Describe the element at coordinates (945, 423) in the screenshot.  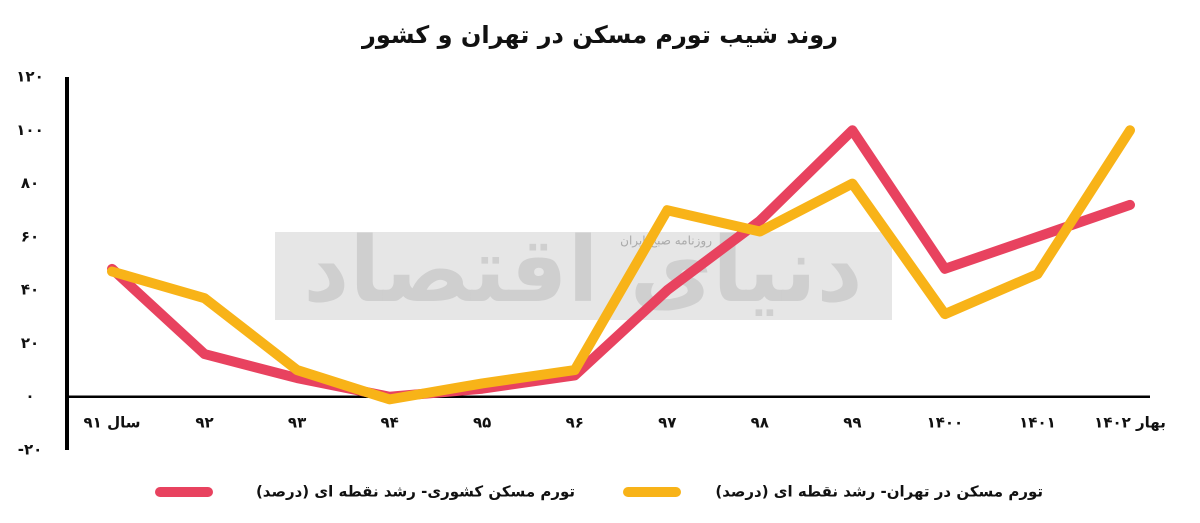
I see `x-tick-label: ۱۴۰۰` at that location.